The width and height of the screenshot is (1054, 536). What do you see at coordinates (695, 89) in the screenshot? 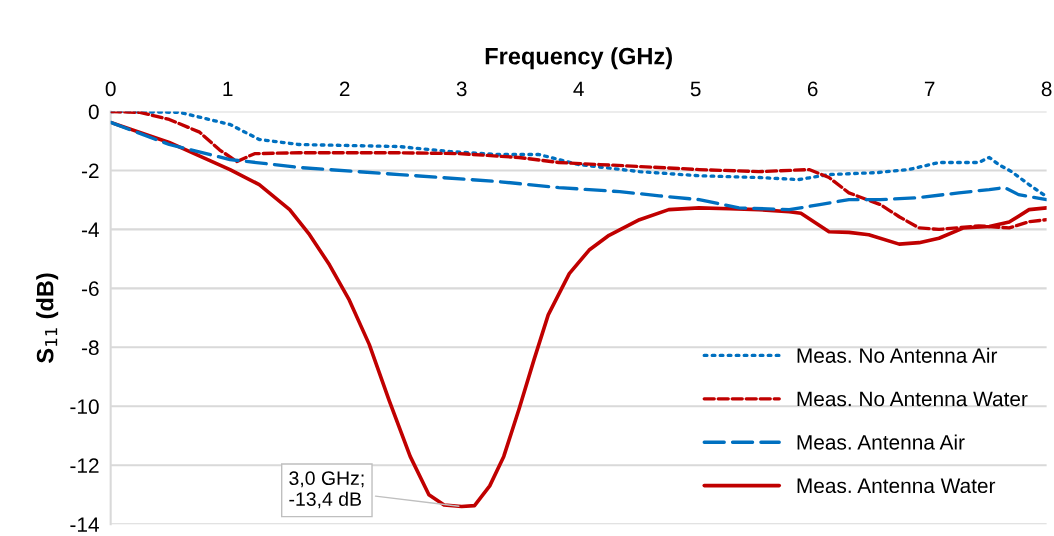
I see `x-tick-label: 5` at bounding box center [695, 89].